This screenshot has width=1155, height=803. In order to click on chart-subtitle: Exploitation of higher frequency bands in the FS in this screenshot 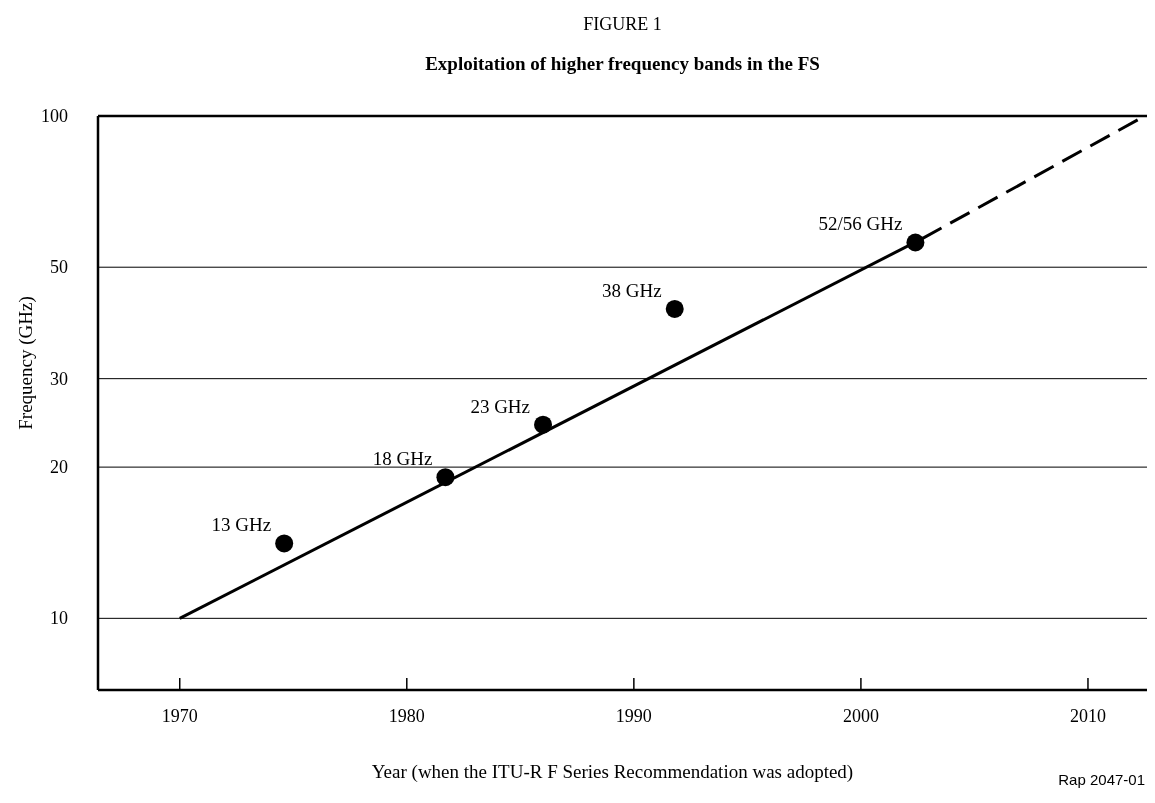, I will do `click(622, 63)`.